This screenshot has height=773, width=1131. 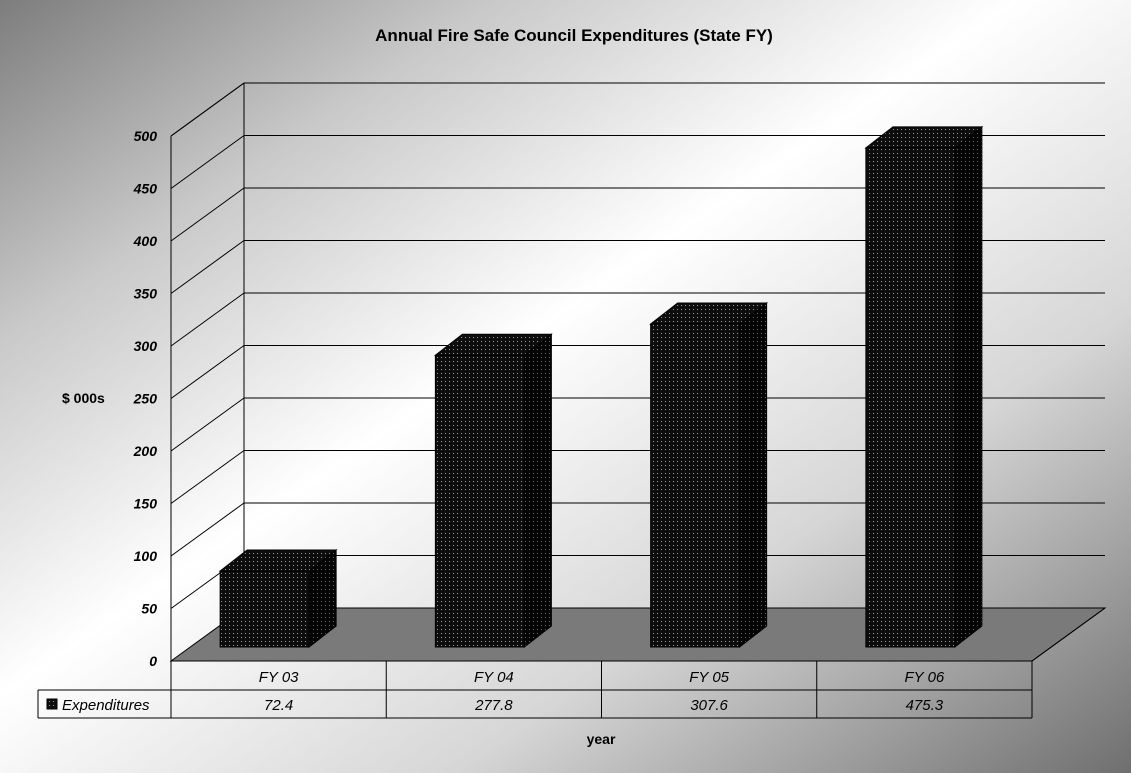 What do you see at coordinates (494, 677) in the screenshot?
I see `x-tick-label: FY 04` at bounding box center [494, 677].